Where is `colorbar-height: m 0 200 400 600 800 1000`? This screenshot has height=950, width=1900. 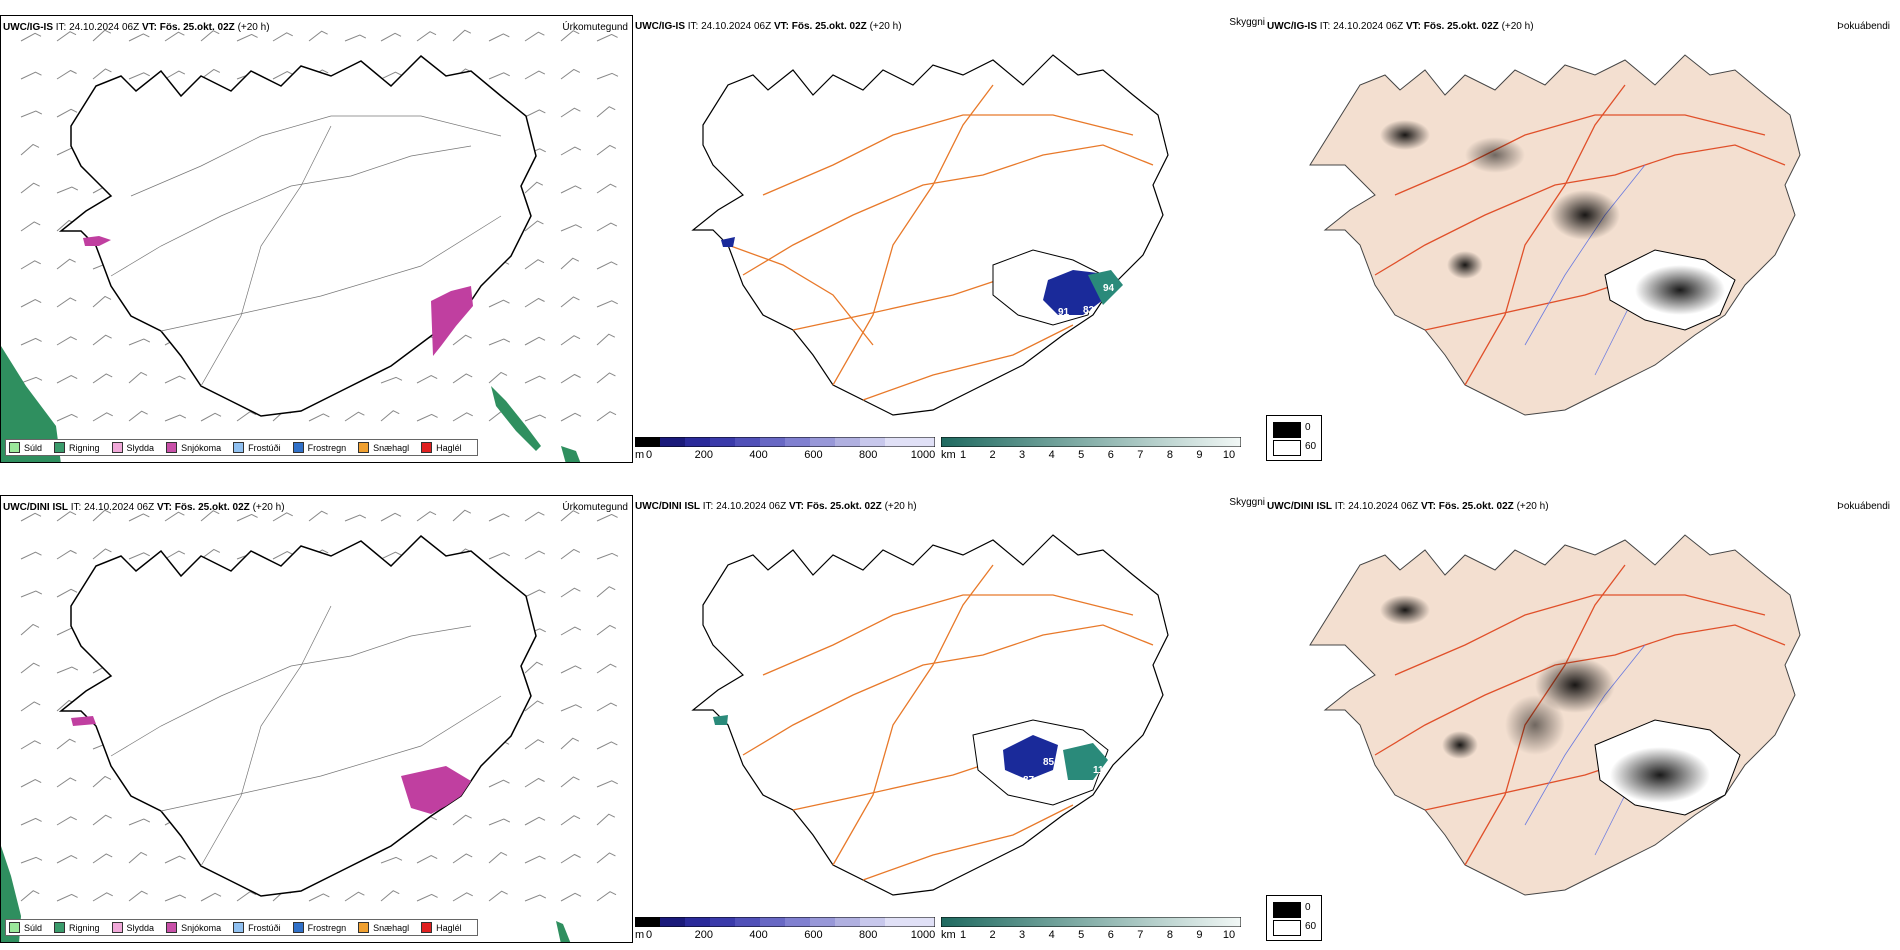
colorbar-height: m 0 200 400 600 800 1000 is located at coordinates (785, 450).